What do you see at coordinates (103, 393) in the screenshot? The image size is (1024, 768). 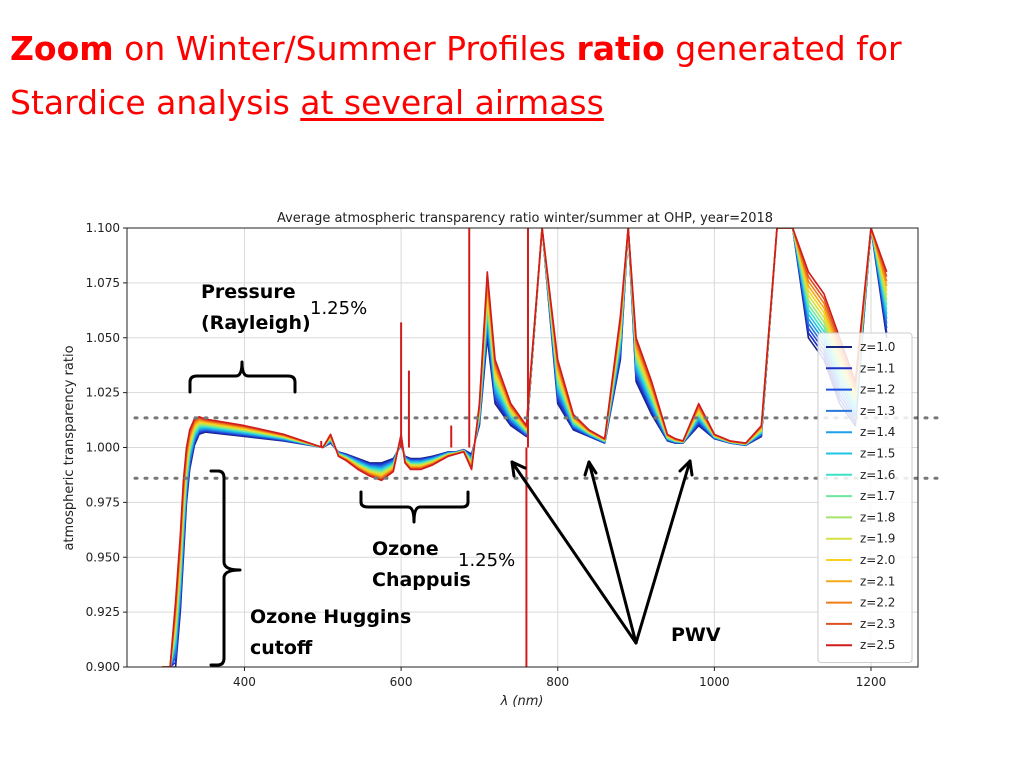 I see `y-tick-label: 1.025` at bounding box center [103, 393].